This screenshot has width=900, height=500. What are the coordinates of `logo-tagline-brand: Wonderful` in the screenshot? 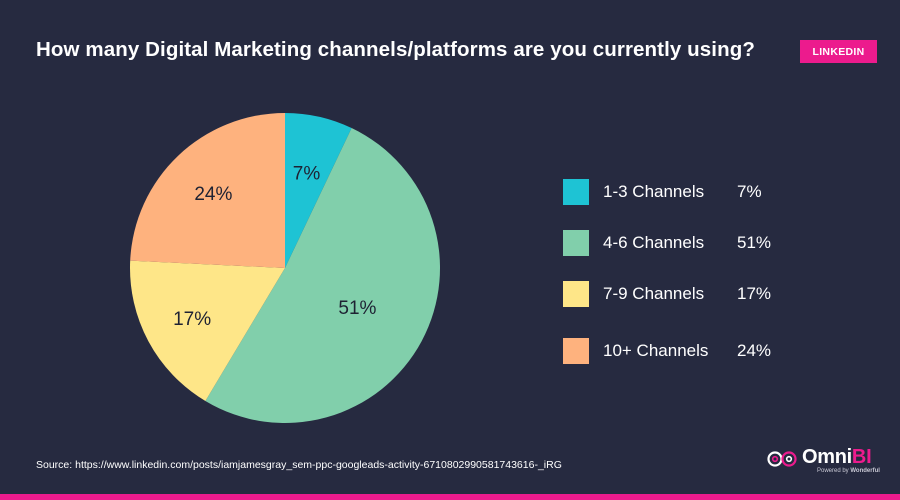 It's located at (865, 471).